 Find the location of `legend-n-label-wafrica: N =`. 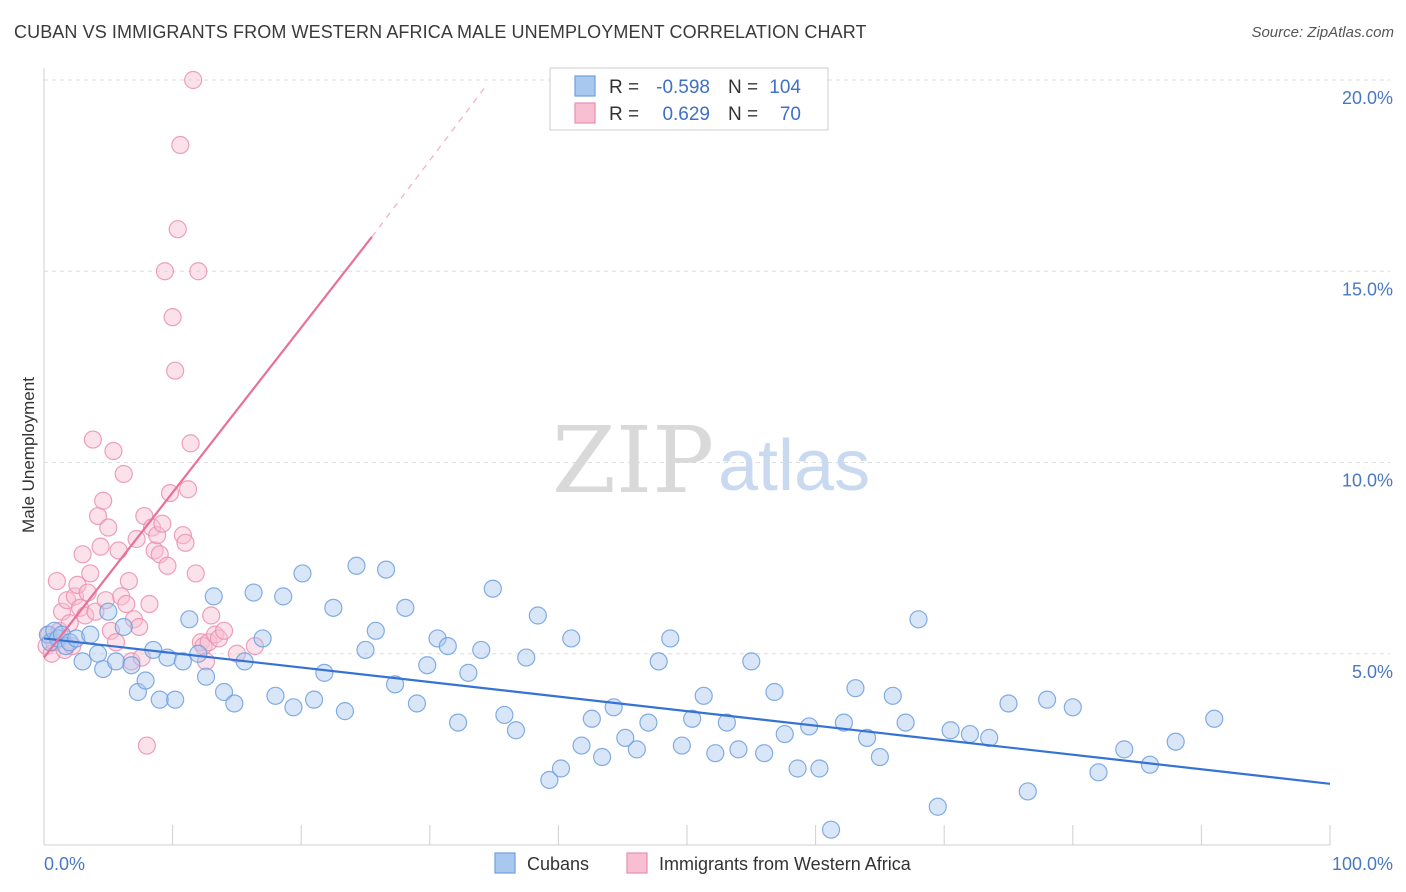

legend-n-label-wafrica: N = is located at coordinates (743, 114).